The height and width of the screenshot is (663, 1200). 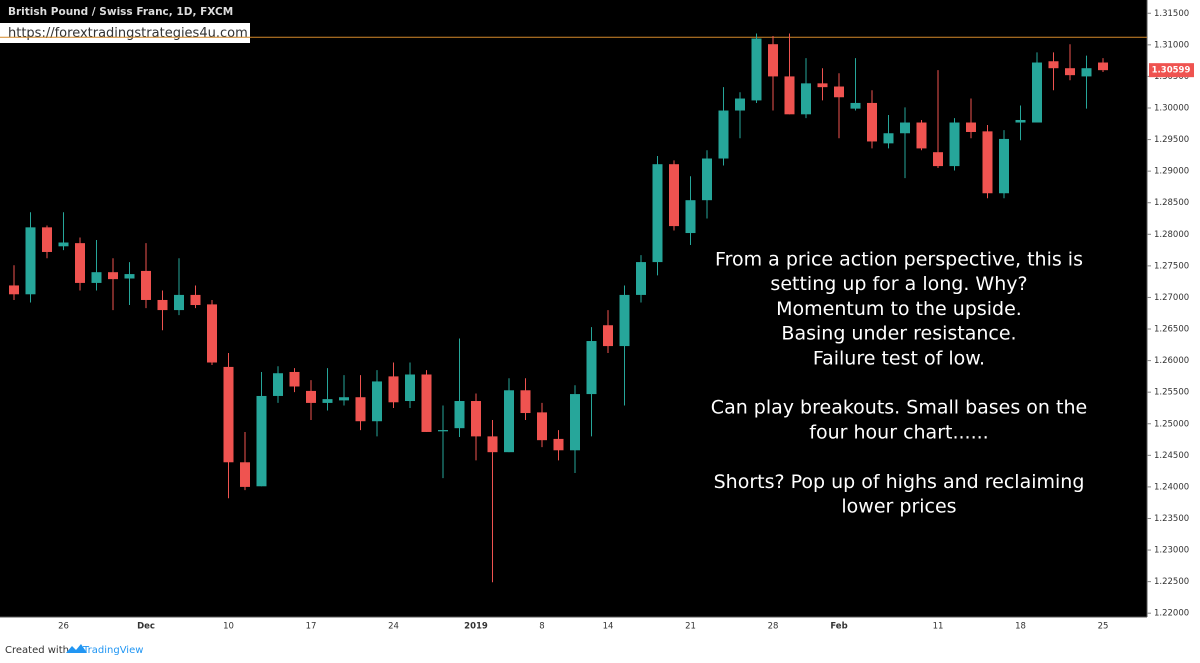 I want to click on annotation-text: Failure test of low., so click(x=899, y=358).